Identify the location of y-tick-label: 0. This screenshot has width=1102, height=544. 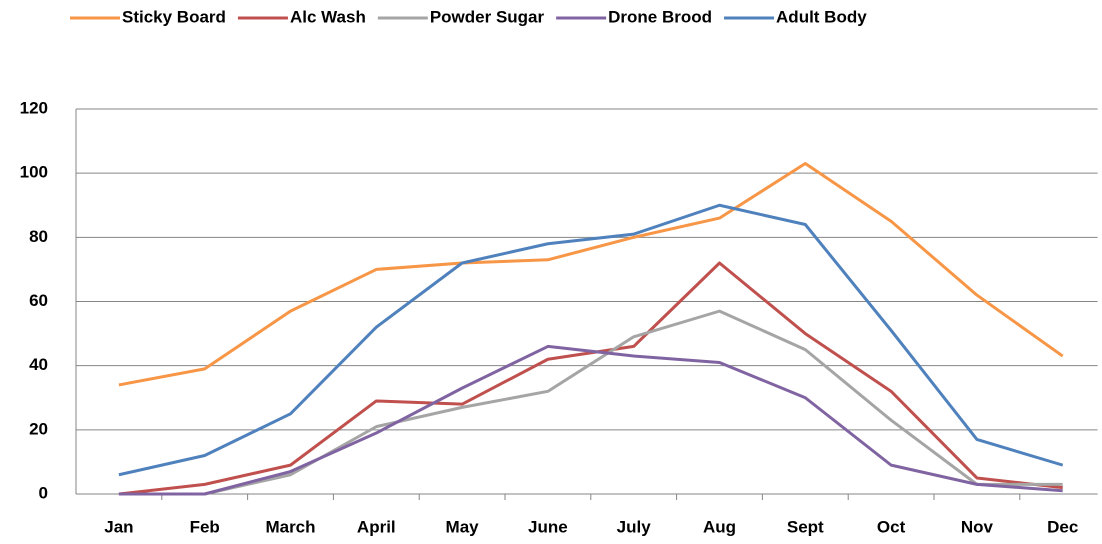
(43, 492).